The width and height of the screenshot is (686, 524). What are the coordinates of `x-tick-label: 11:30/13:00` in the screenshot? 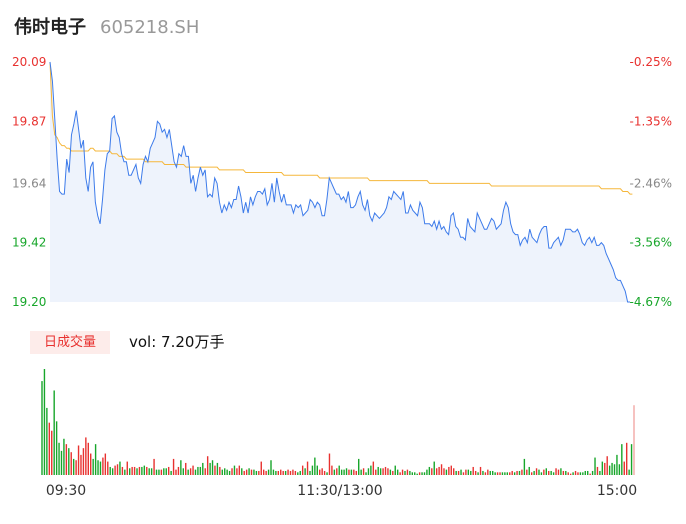 It's located at (339, 491).